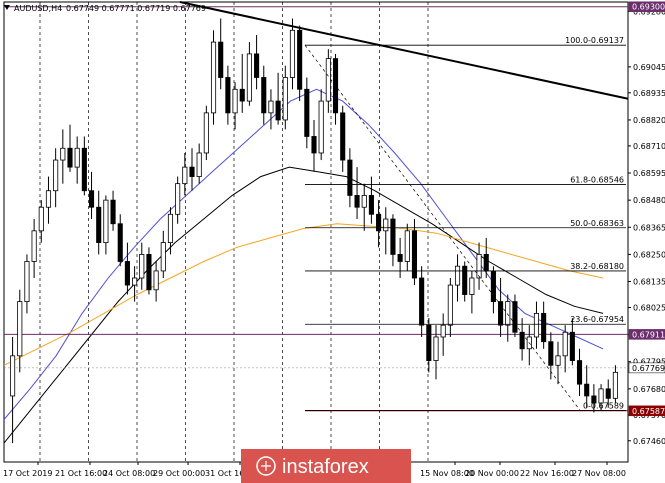 The height and width of the screenshot is (483, 665). I want to click on fib-level-label: 38.2-0.68180, so click(597, 266).